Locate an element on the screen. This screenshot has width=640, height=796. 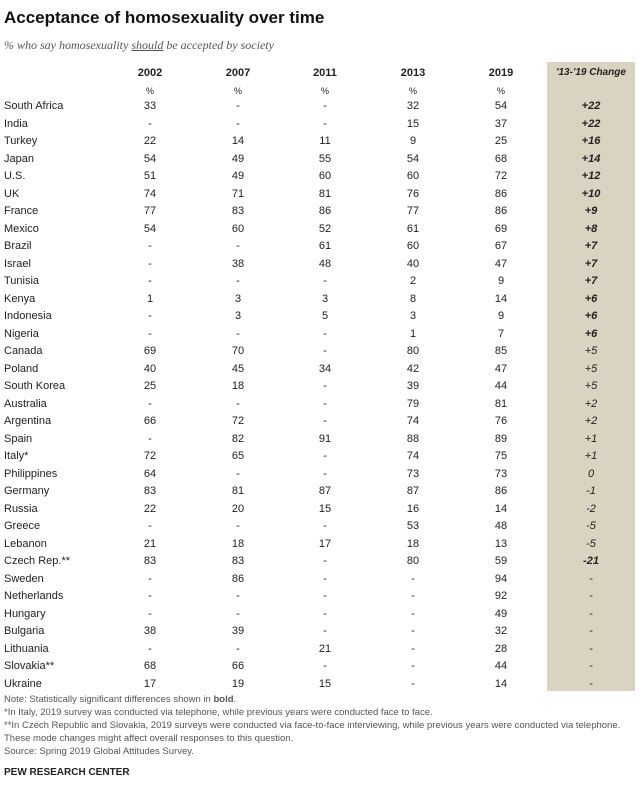
change-column-band is located at coordinates (591, 376).